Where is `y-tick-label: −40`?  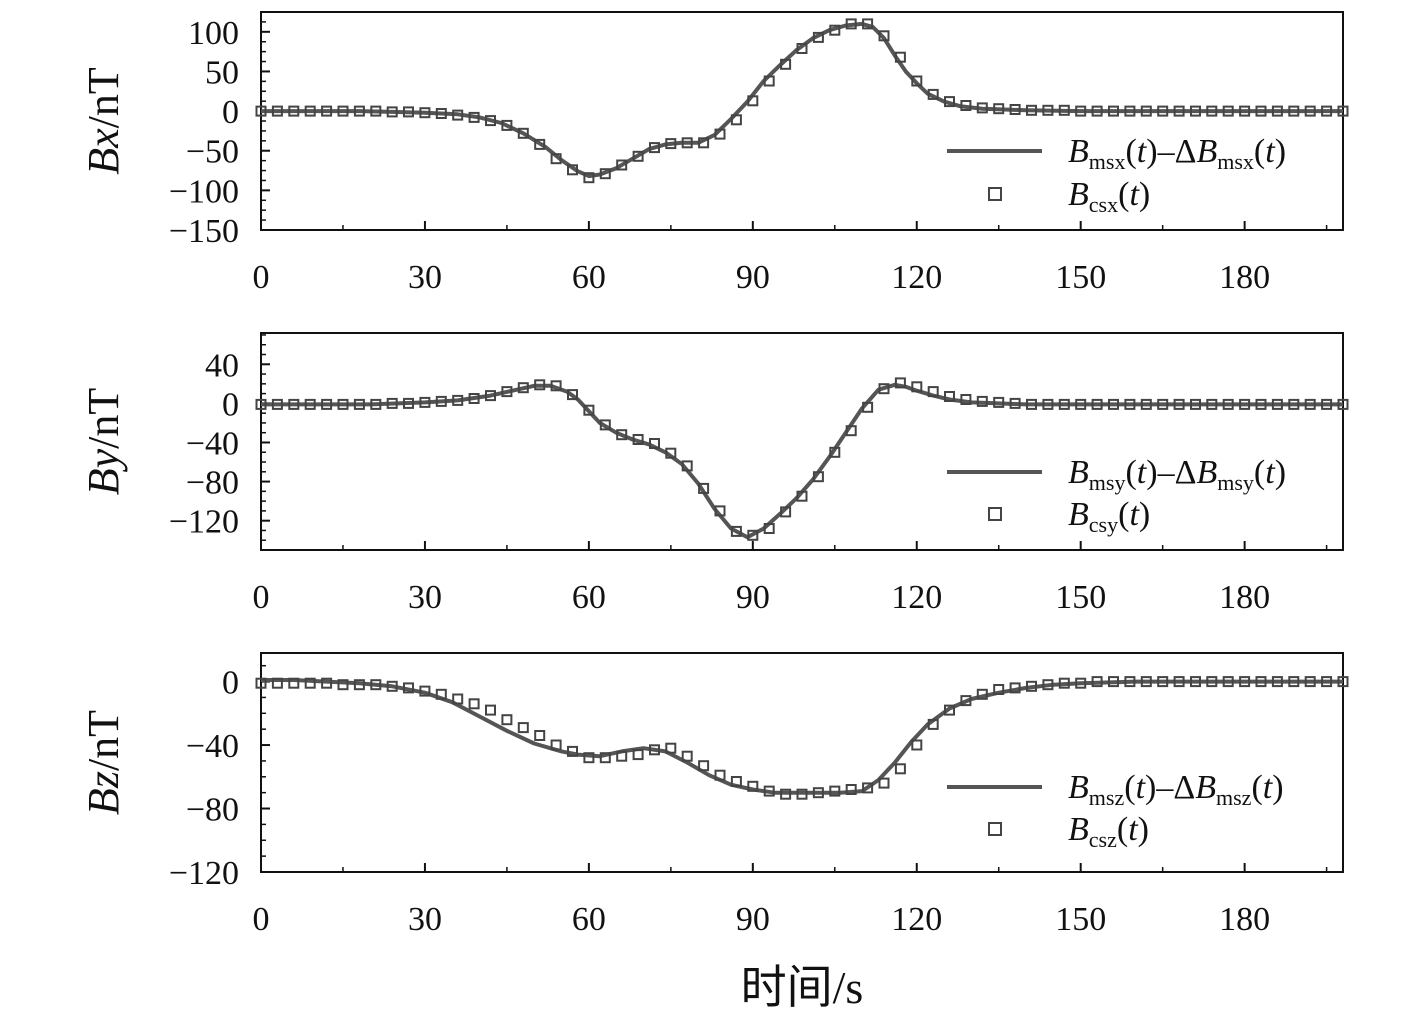
y-tick-label: −40 is located at coordinates (212, 746).